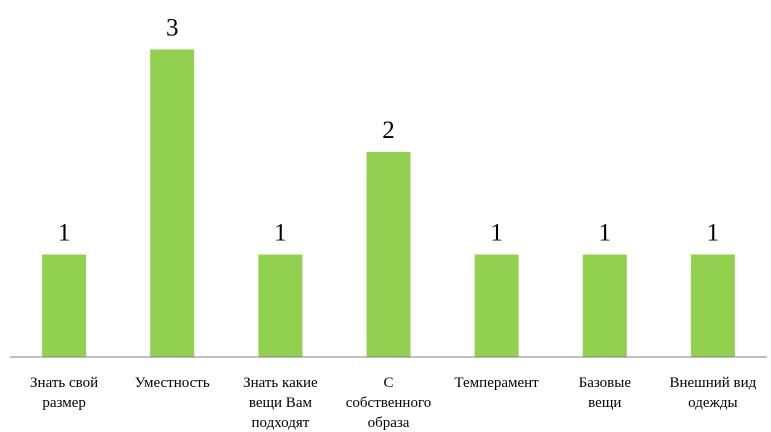 The height and width of the screenshot is (432, 771). Describe the element at coordinates (172, 28) in the screenshot. I see `value-label-2: 3` at that location.